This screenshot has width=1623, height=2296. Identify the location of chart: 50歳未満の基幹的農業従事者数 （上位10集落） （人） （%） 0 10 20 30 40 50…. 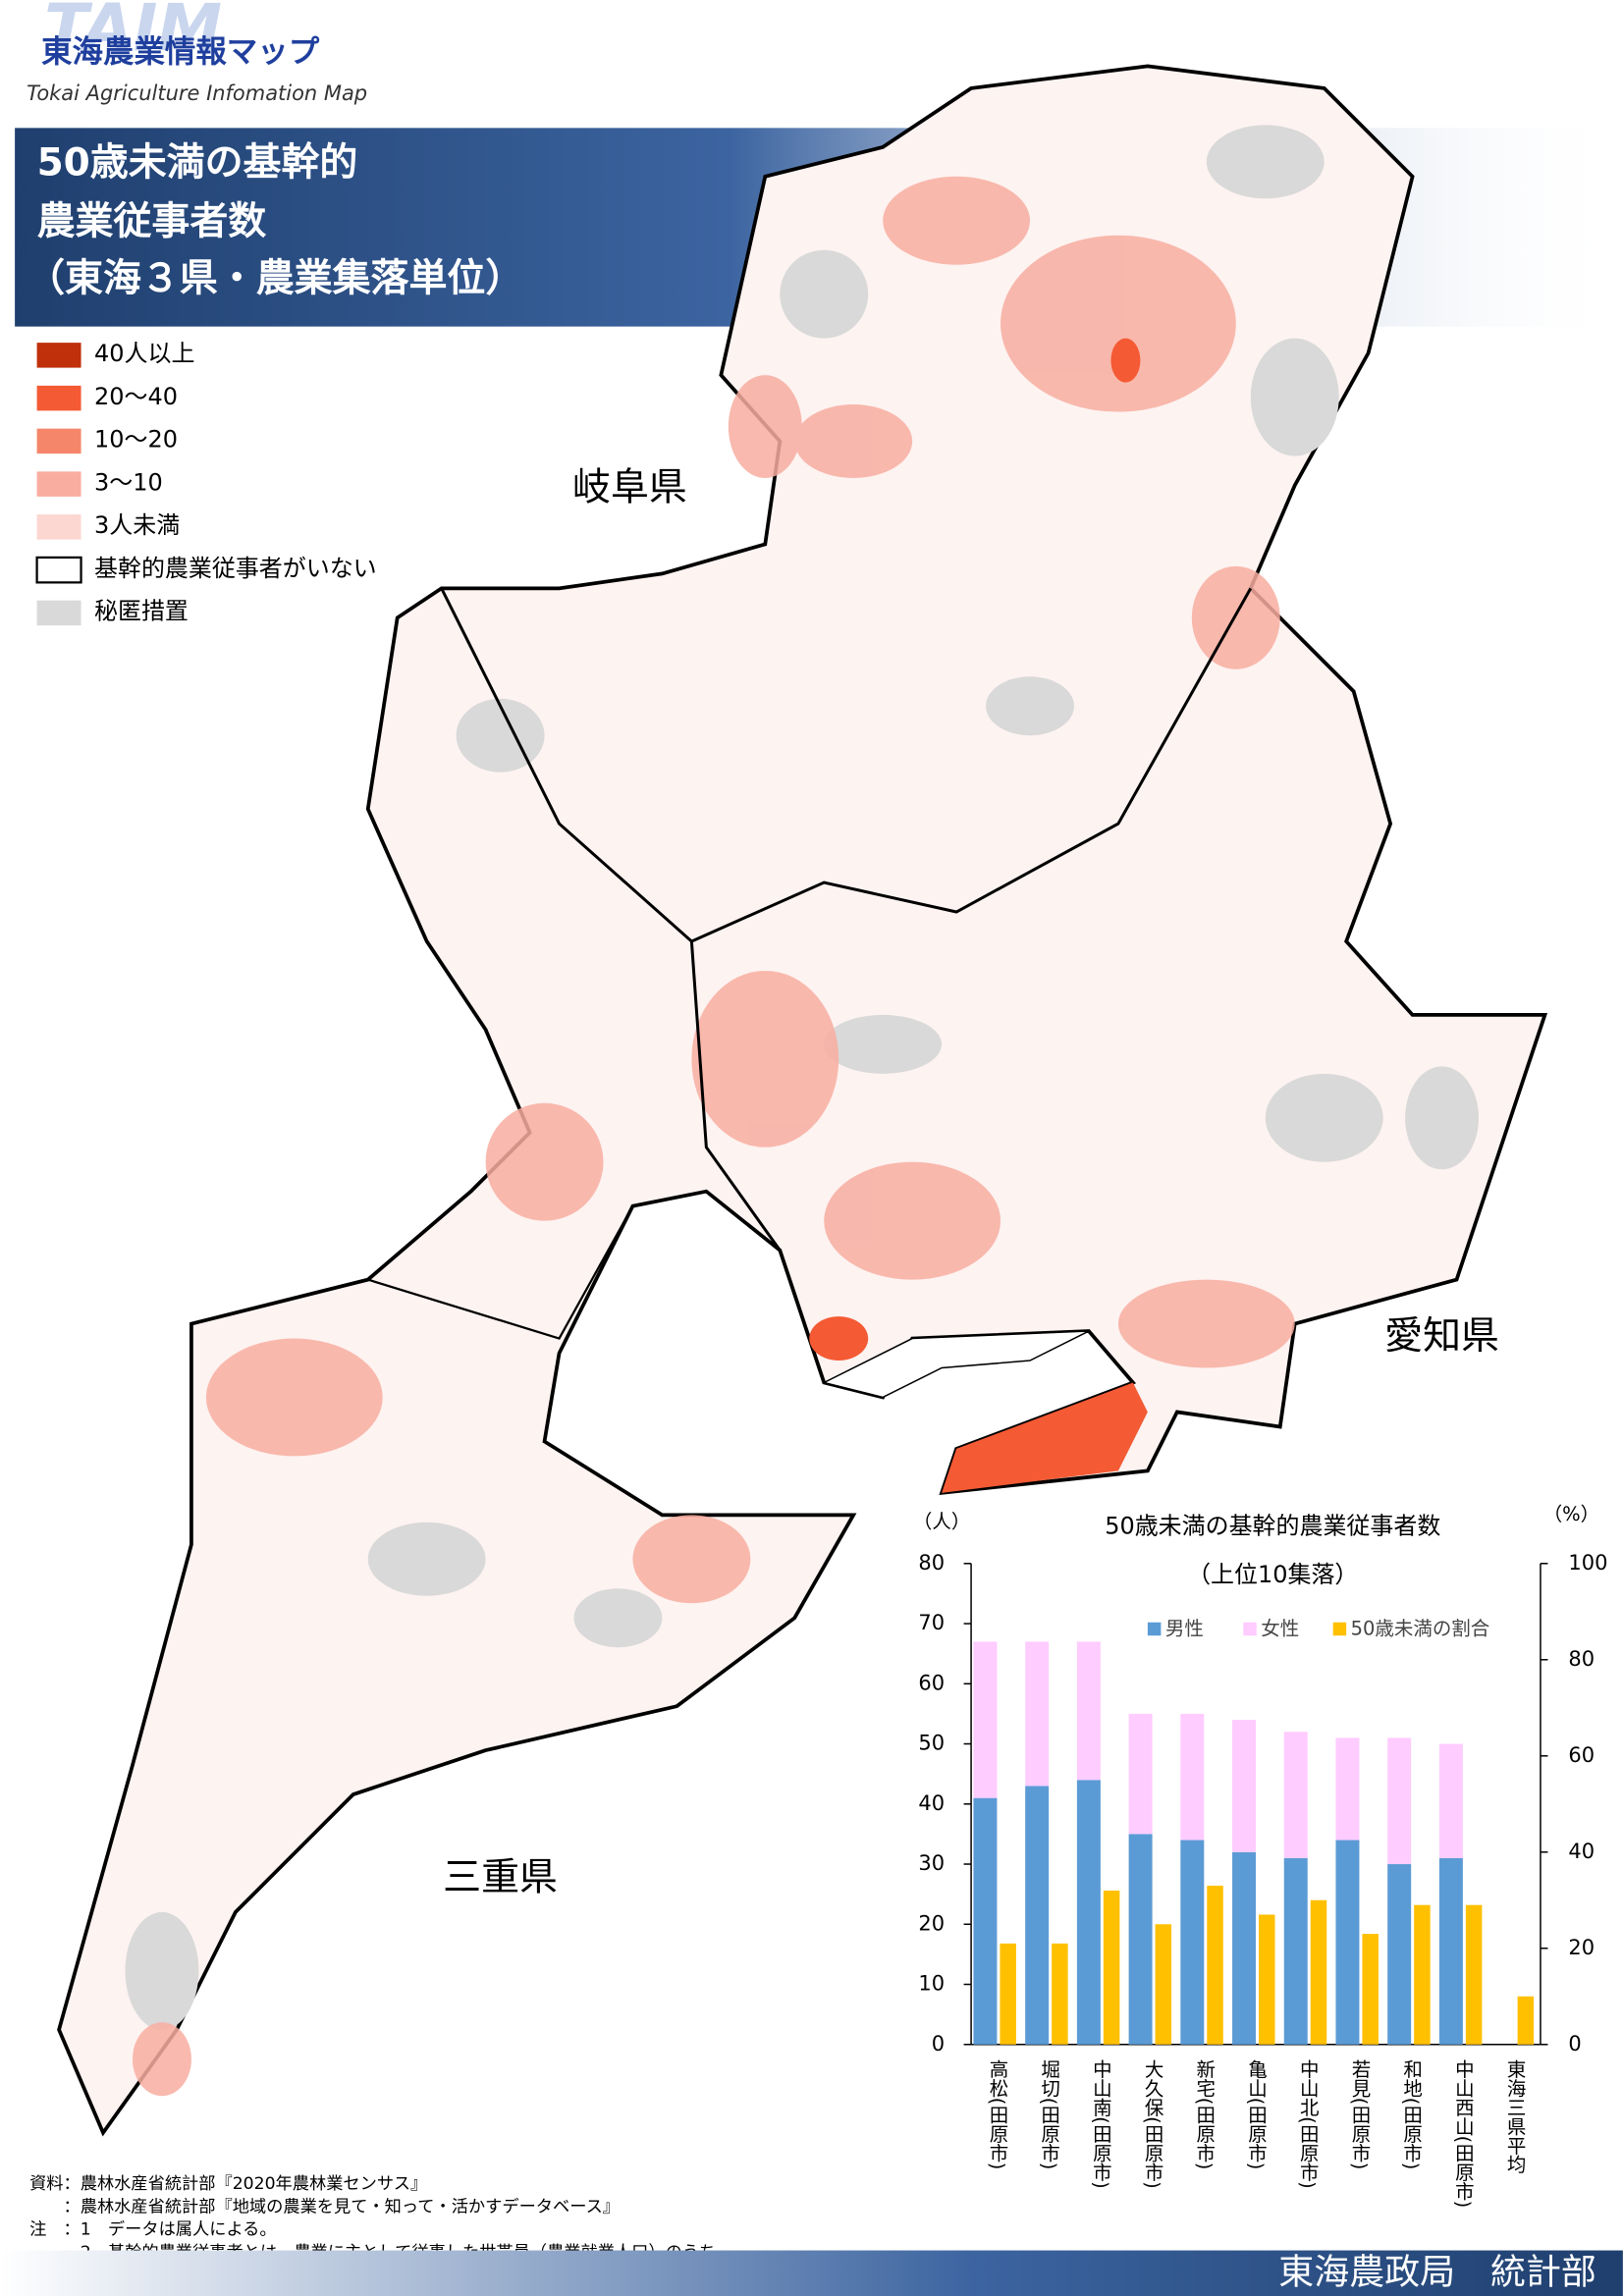
(1260, 1856).